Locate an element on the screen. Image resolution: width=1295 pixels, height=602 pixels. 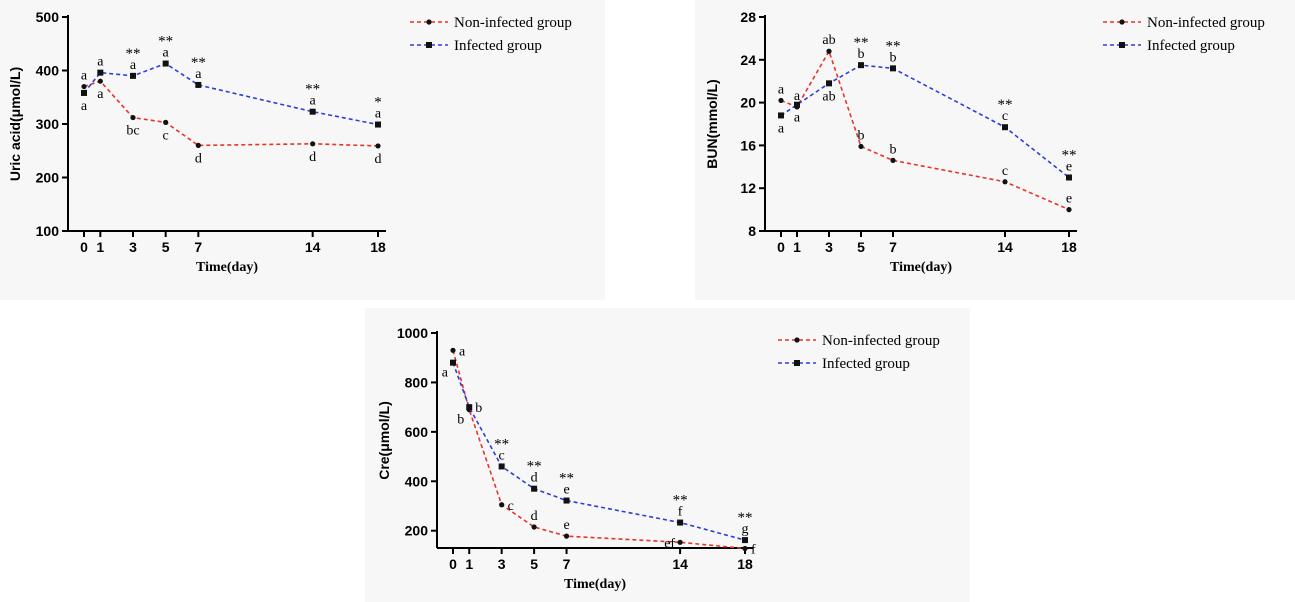
y-tick-label: 16 is located at coordinates (748, 145).